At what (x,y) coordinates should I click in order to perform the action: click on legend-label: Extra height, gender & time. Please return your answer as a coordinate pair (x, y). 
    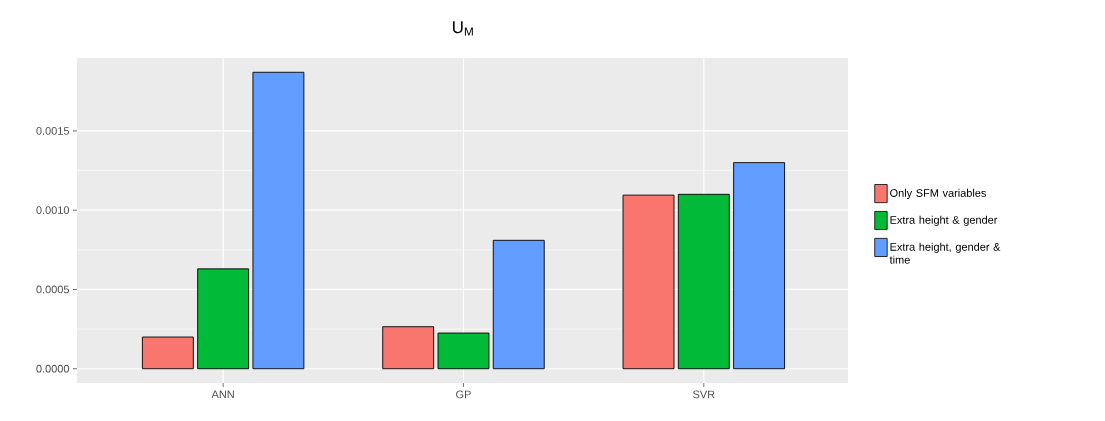
    Looking at the image, I should click on (945, 253).